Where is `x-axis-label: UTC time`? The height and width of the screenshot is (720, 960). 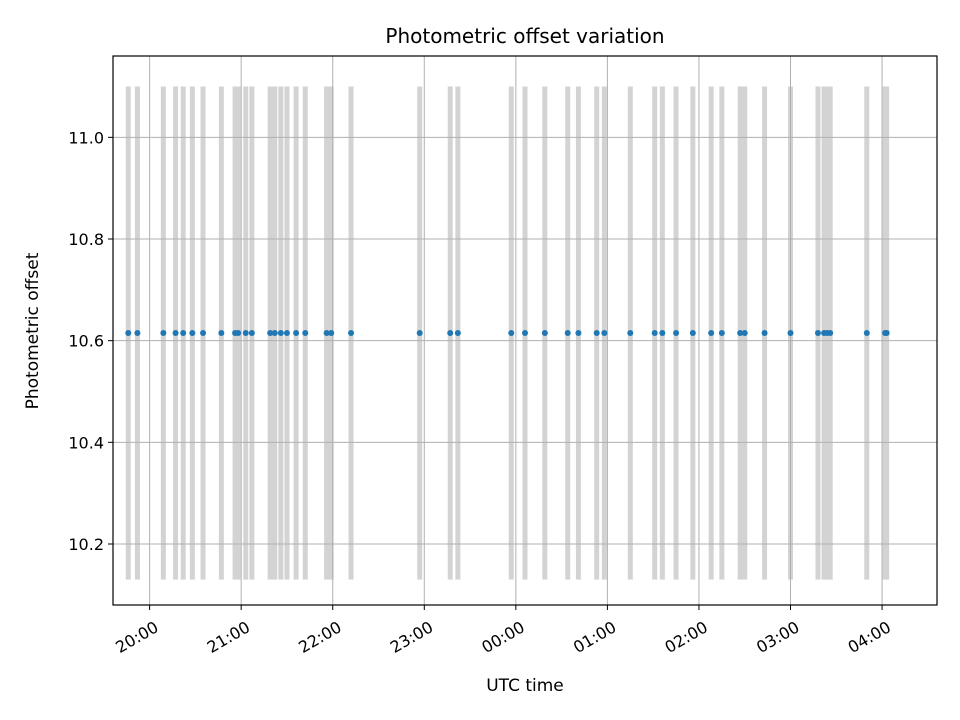 x-axis-label: UTC time is located at coordinates (525, 686).